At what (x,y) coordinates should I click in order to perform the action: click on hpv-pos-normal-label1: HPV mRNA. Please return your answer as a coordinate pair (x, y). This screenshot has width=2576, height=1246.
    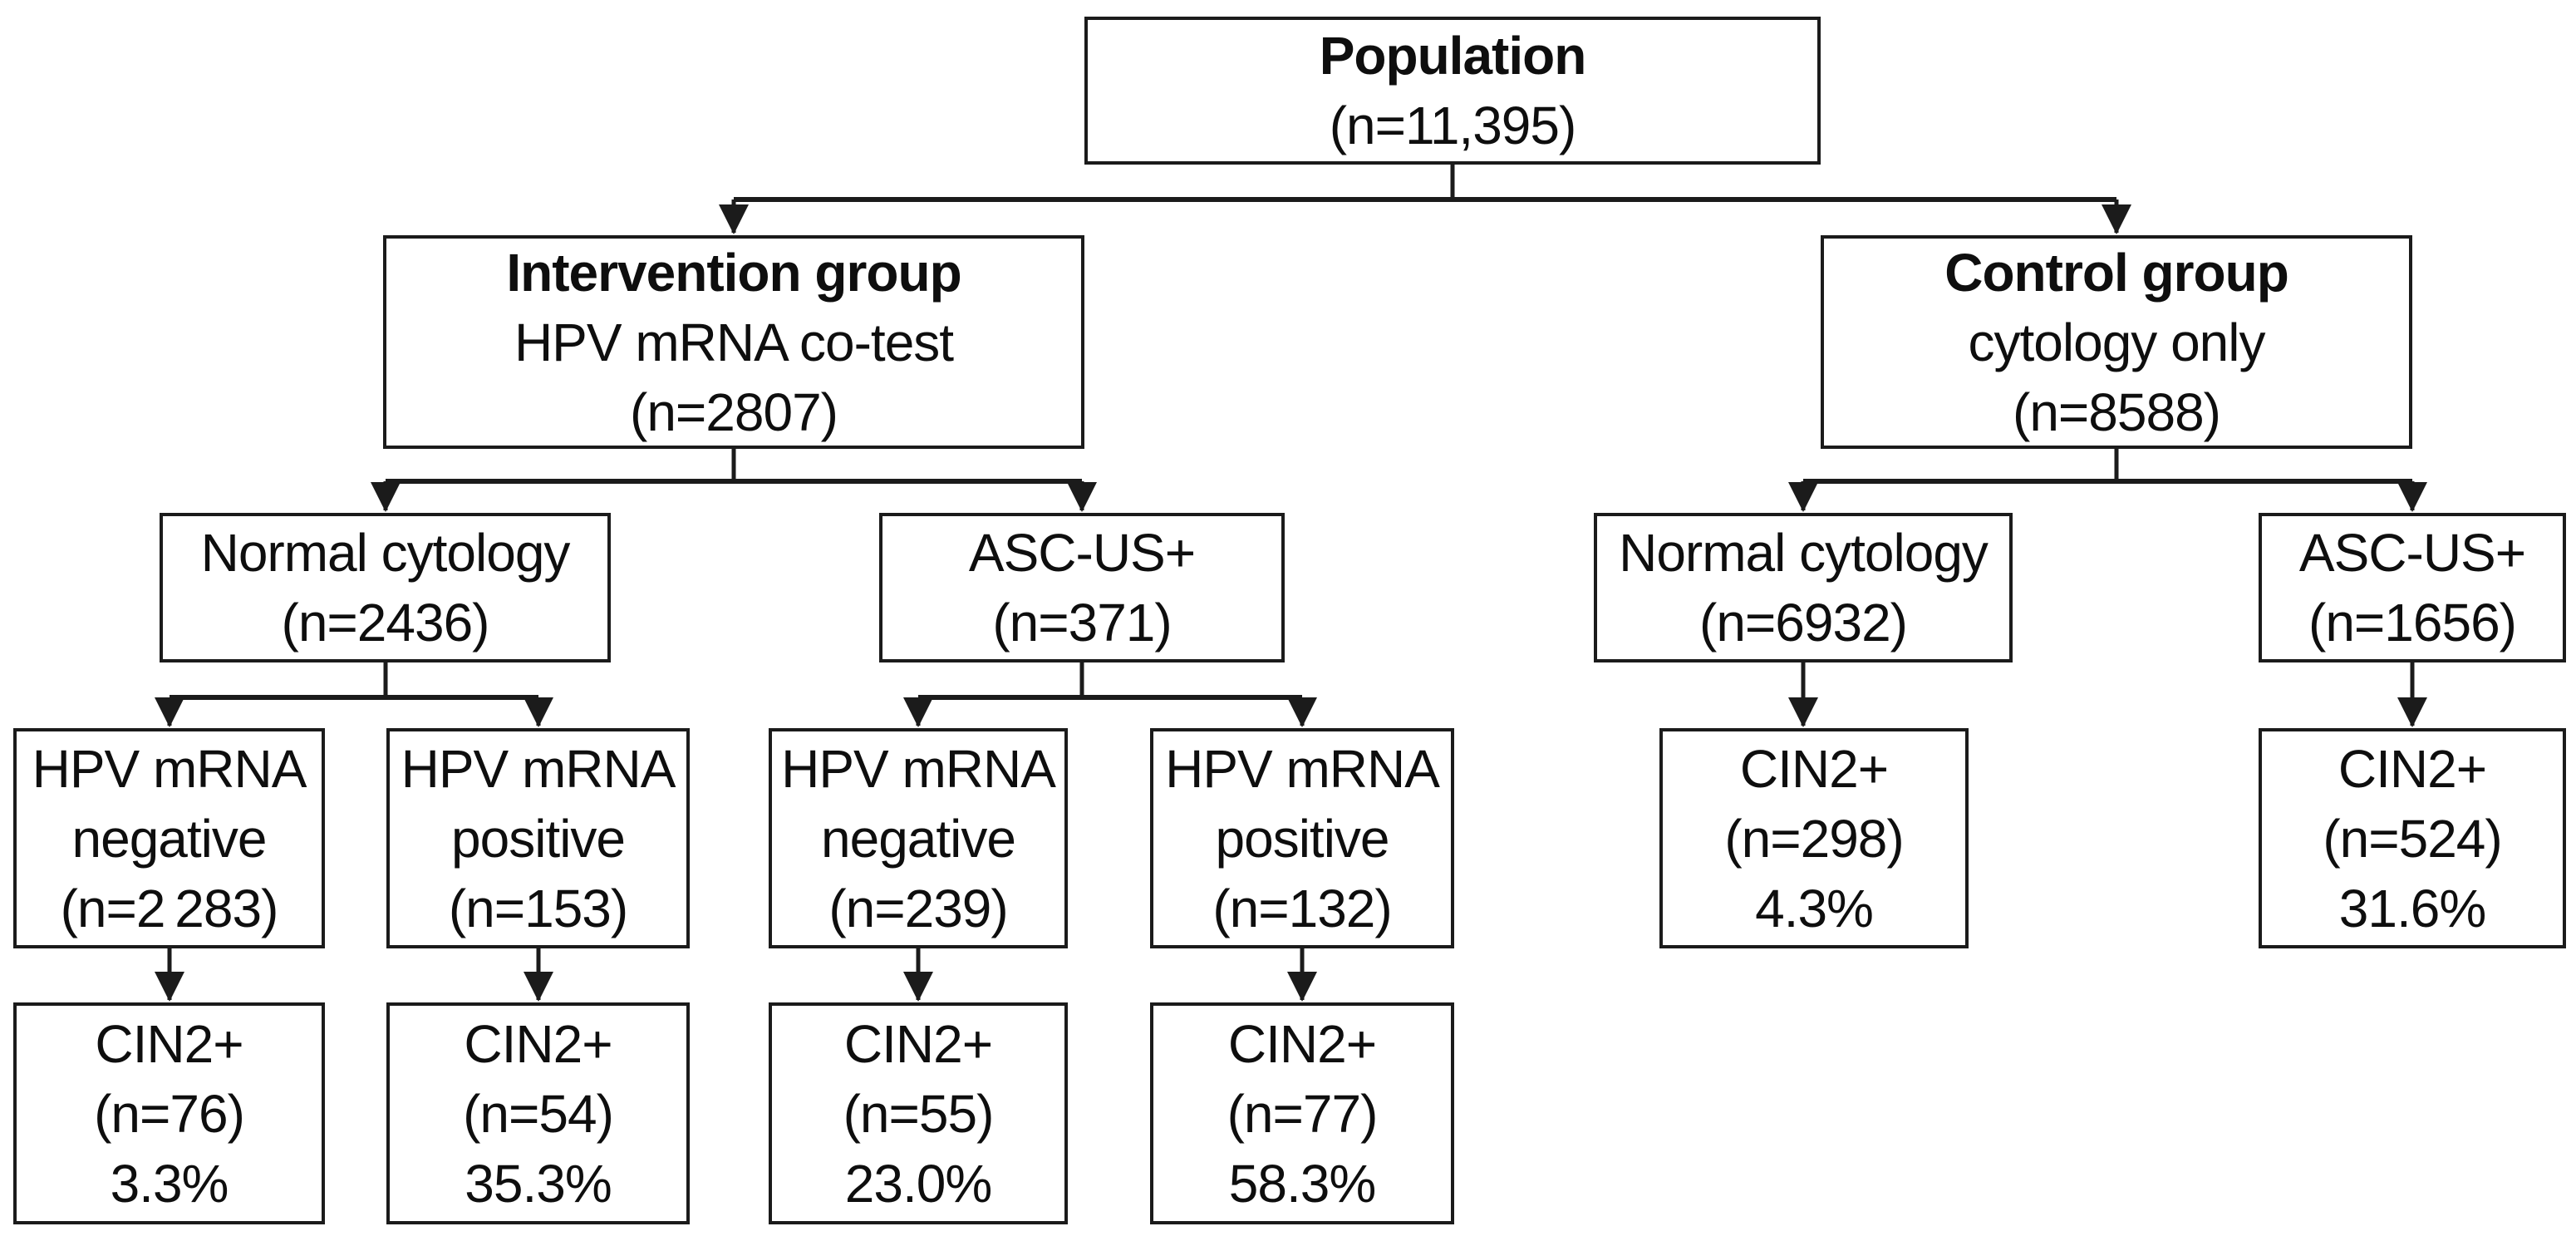
    Looking at the image, I should click on (538, 768).